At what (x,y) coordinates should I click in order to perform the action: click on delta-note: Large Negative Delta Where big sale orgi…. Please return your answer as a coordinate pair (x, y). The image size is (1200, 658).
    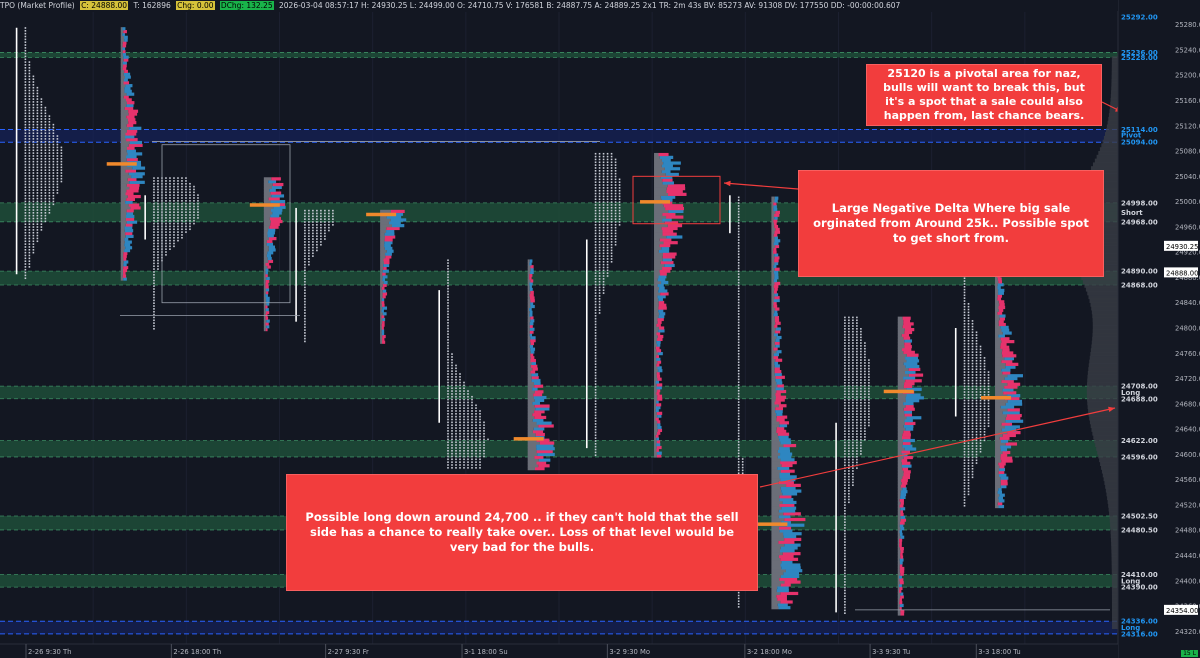
    Looking at the image, I should click on (951, 223).